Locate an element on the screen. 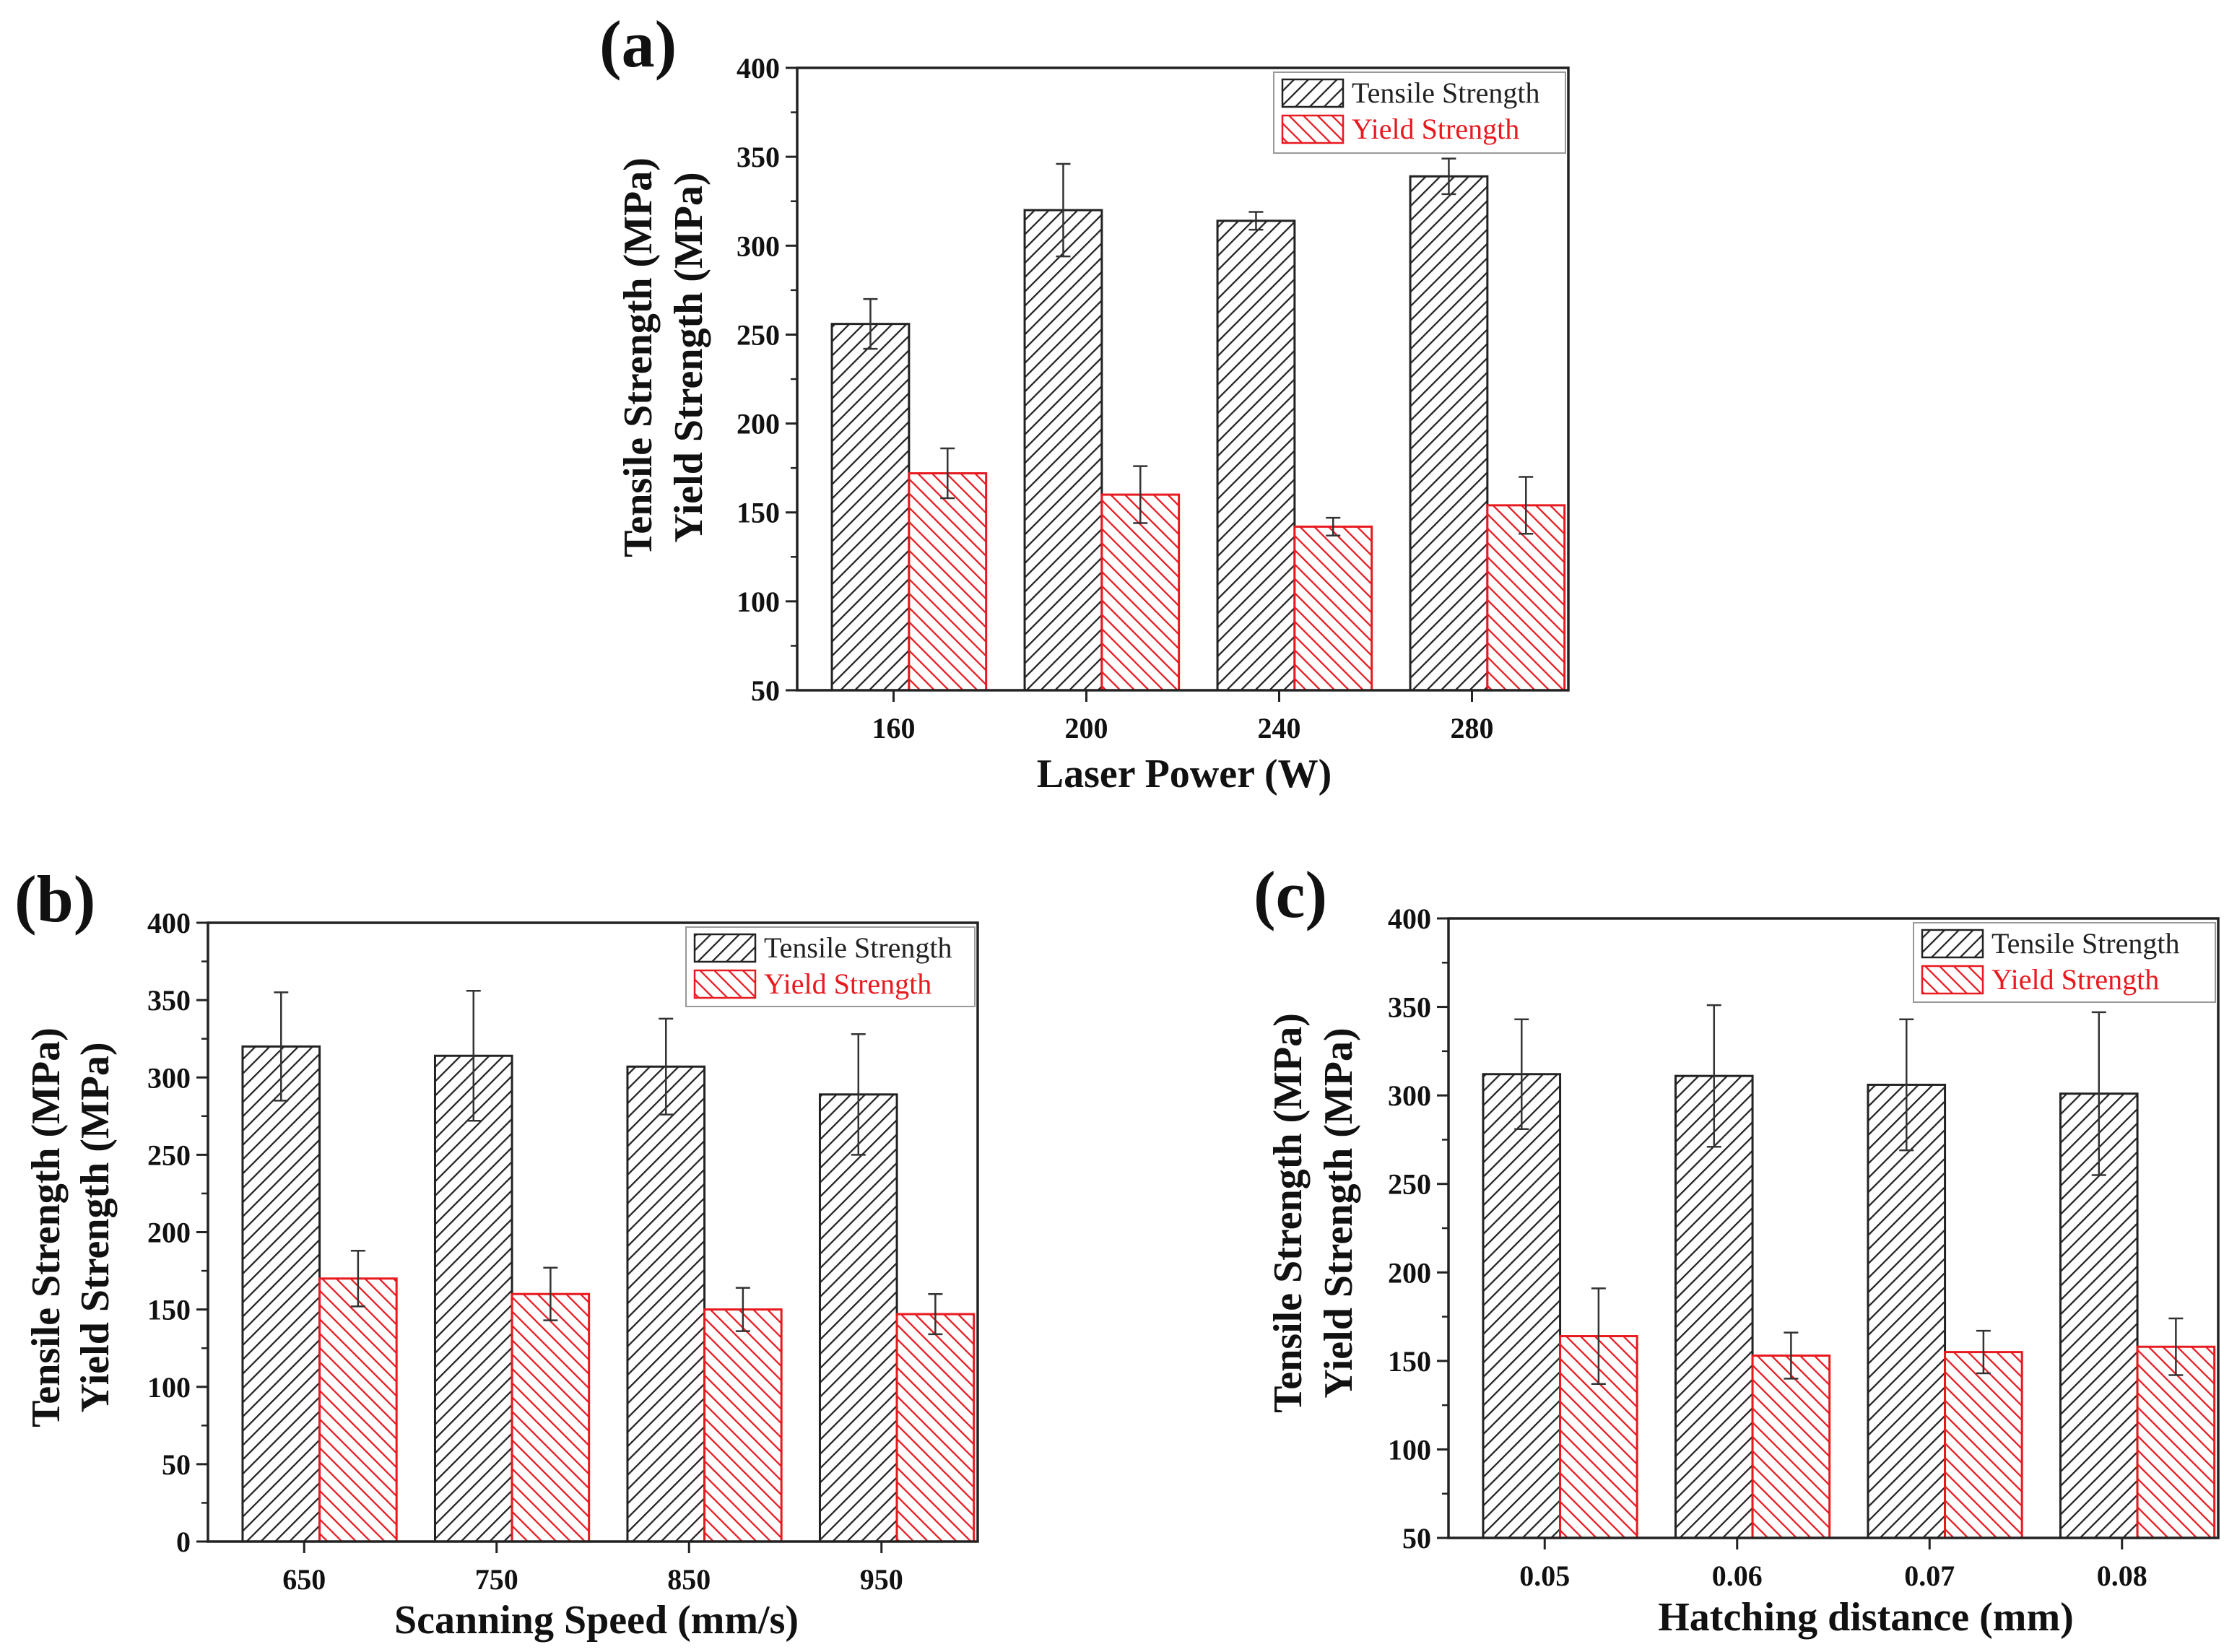 Image resolution: width=2224 pixels, height=1652 pixels. y-axis-title-line1-c: Tensile Strength (MPa) is located at coordinates (1288, 1213).